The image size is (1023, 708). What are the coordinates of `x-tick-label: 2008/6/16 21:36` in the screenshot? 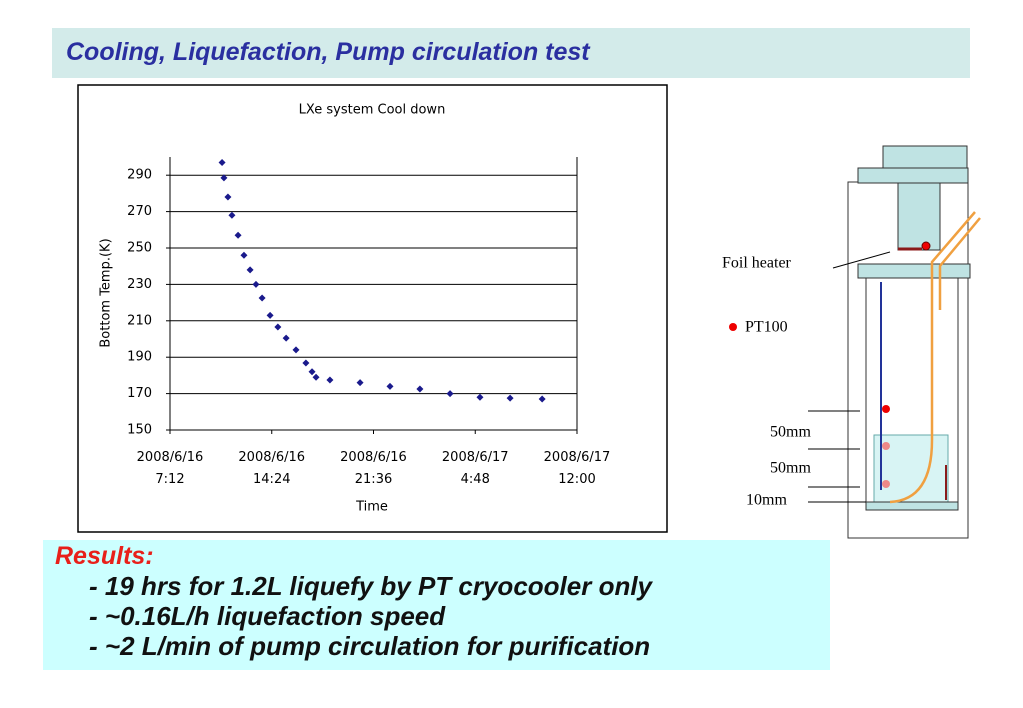 It's located at (373, 468).